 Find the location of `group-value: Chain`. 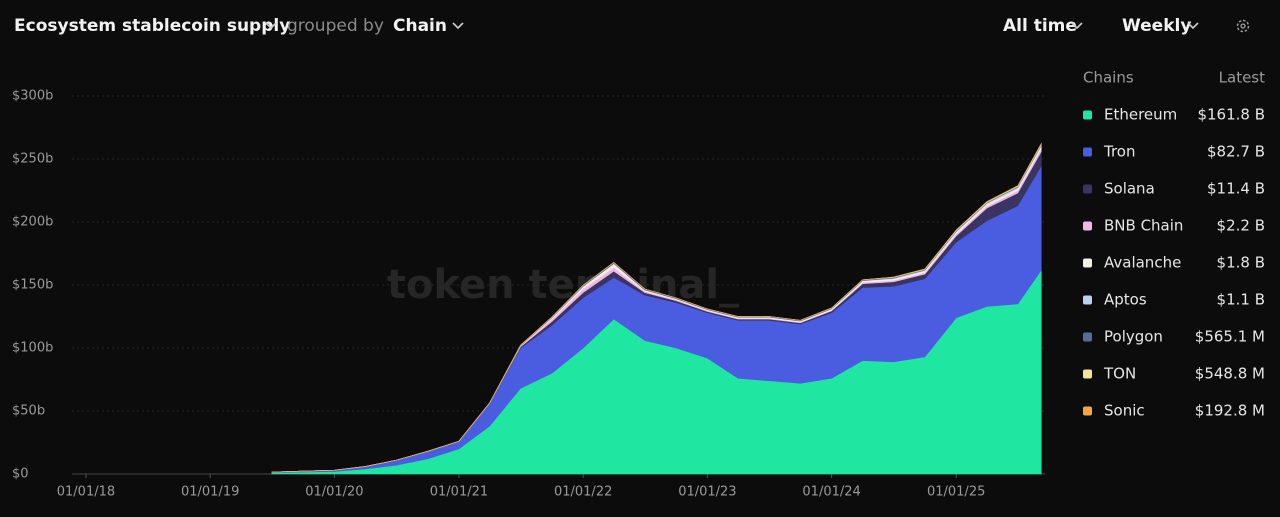

group-value: Chain is located at coordinates (420, 26).